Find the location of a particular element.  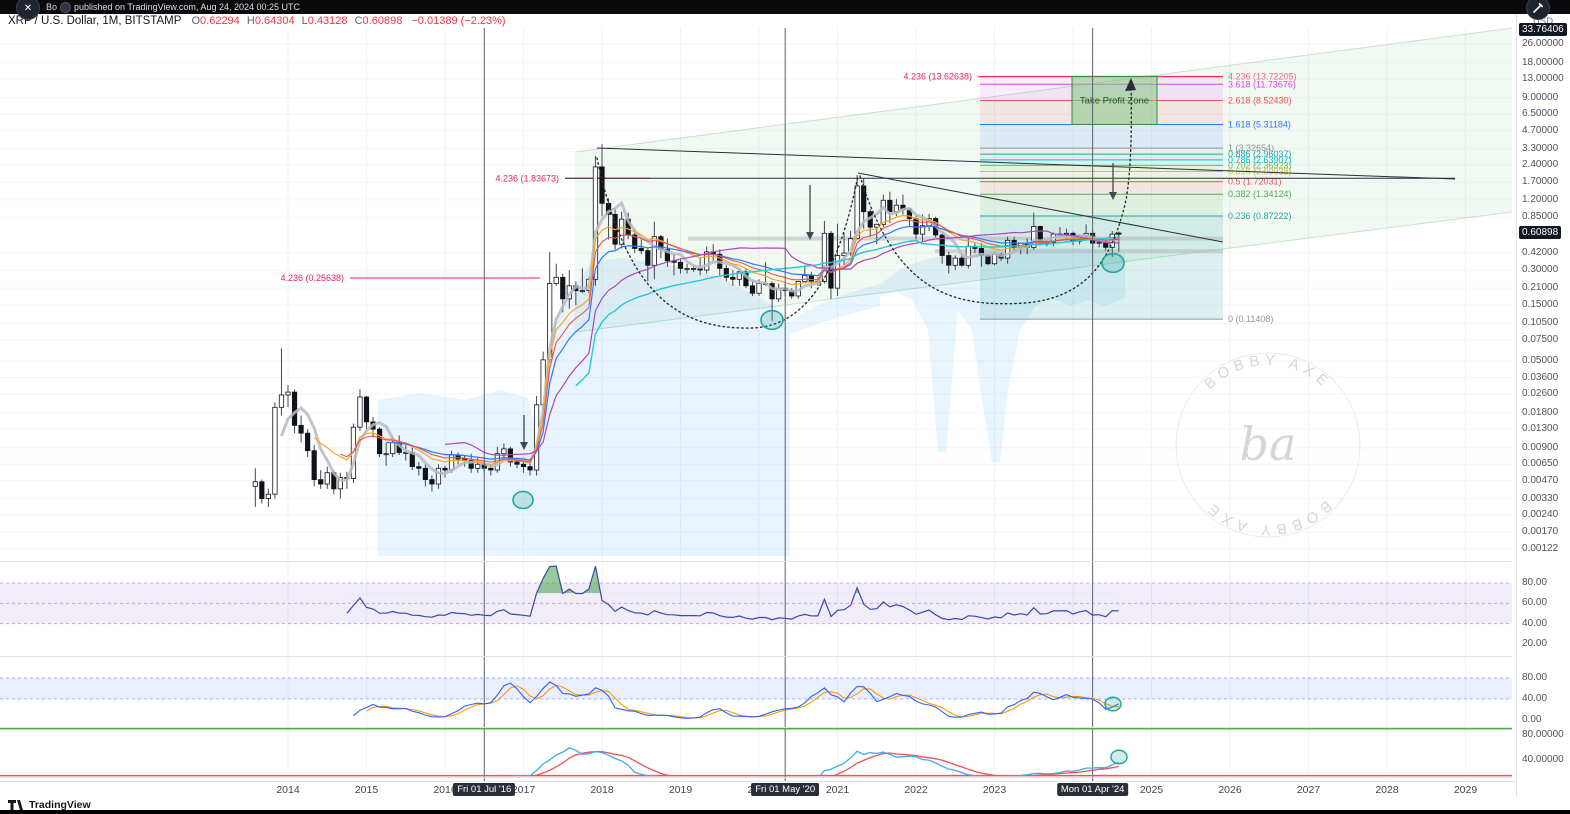

highlight-circles is located at coordinates (818, 381).